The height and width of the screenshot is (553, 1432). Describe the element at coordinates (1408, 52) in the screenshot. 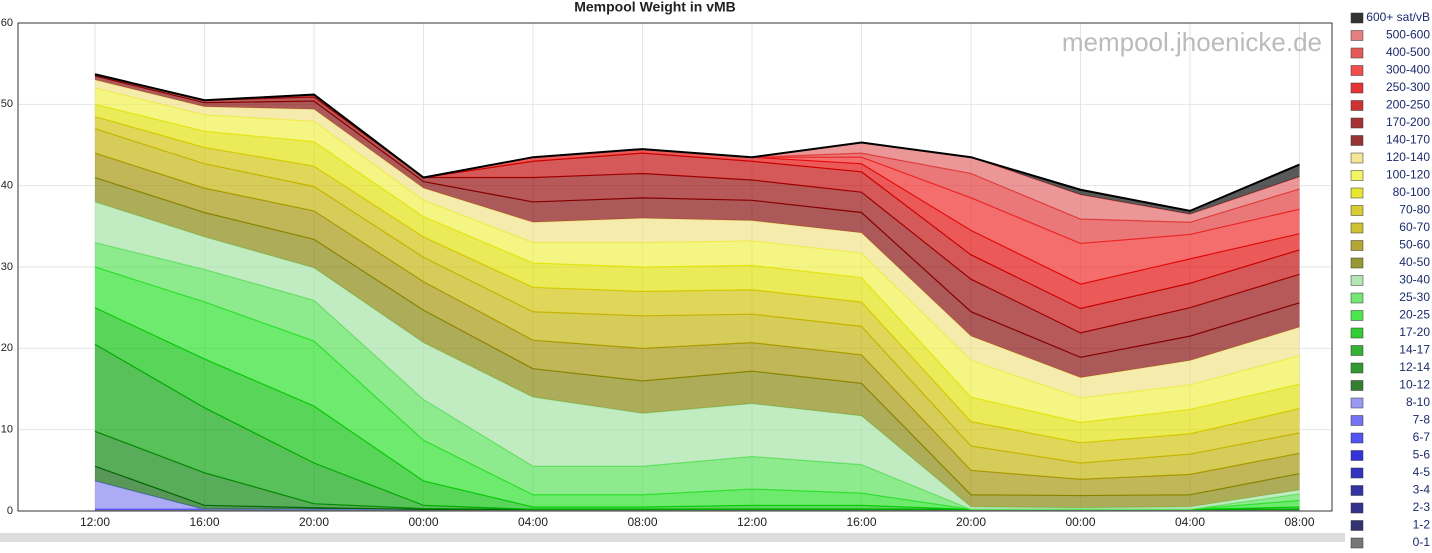

I see `legend-label: 400-500` at that location.